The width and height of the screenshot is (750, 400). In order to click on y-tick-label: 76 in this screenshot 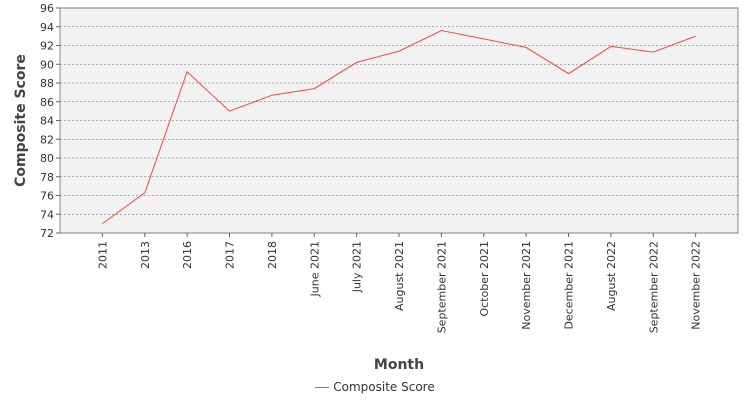, I will do `click(47, 196)`.